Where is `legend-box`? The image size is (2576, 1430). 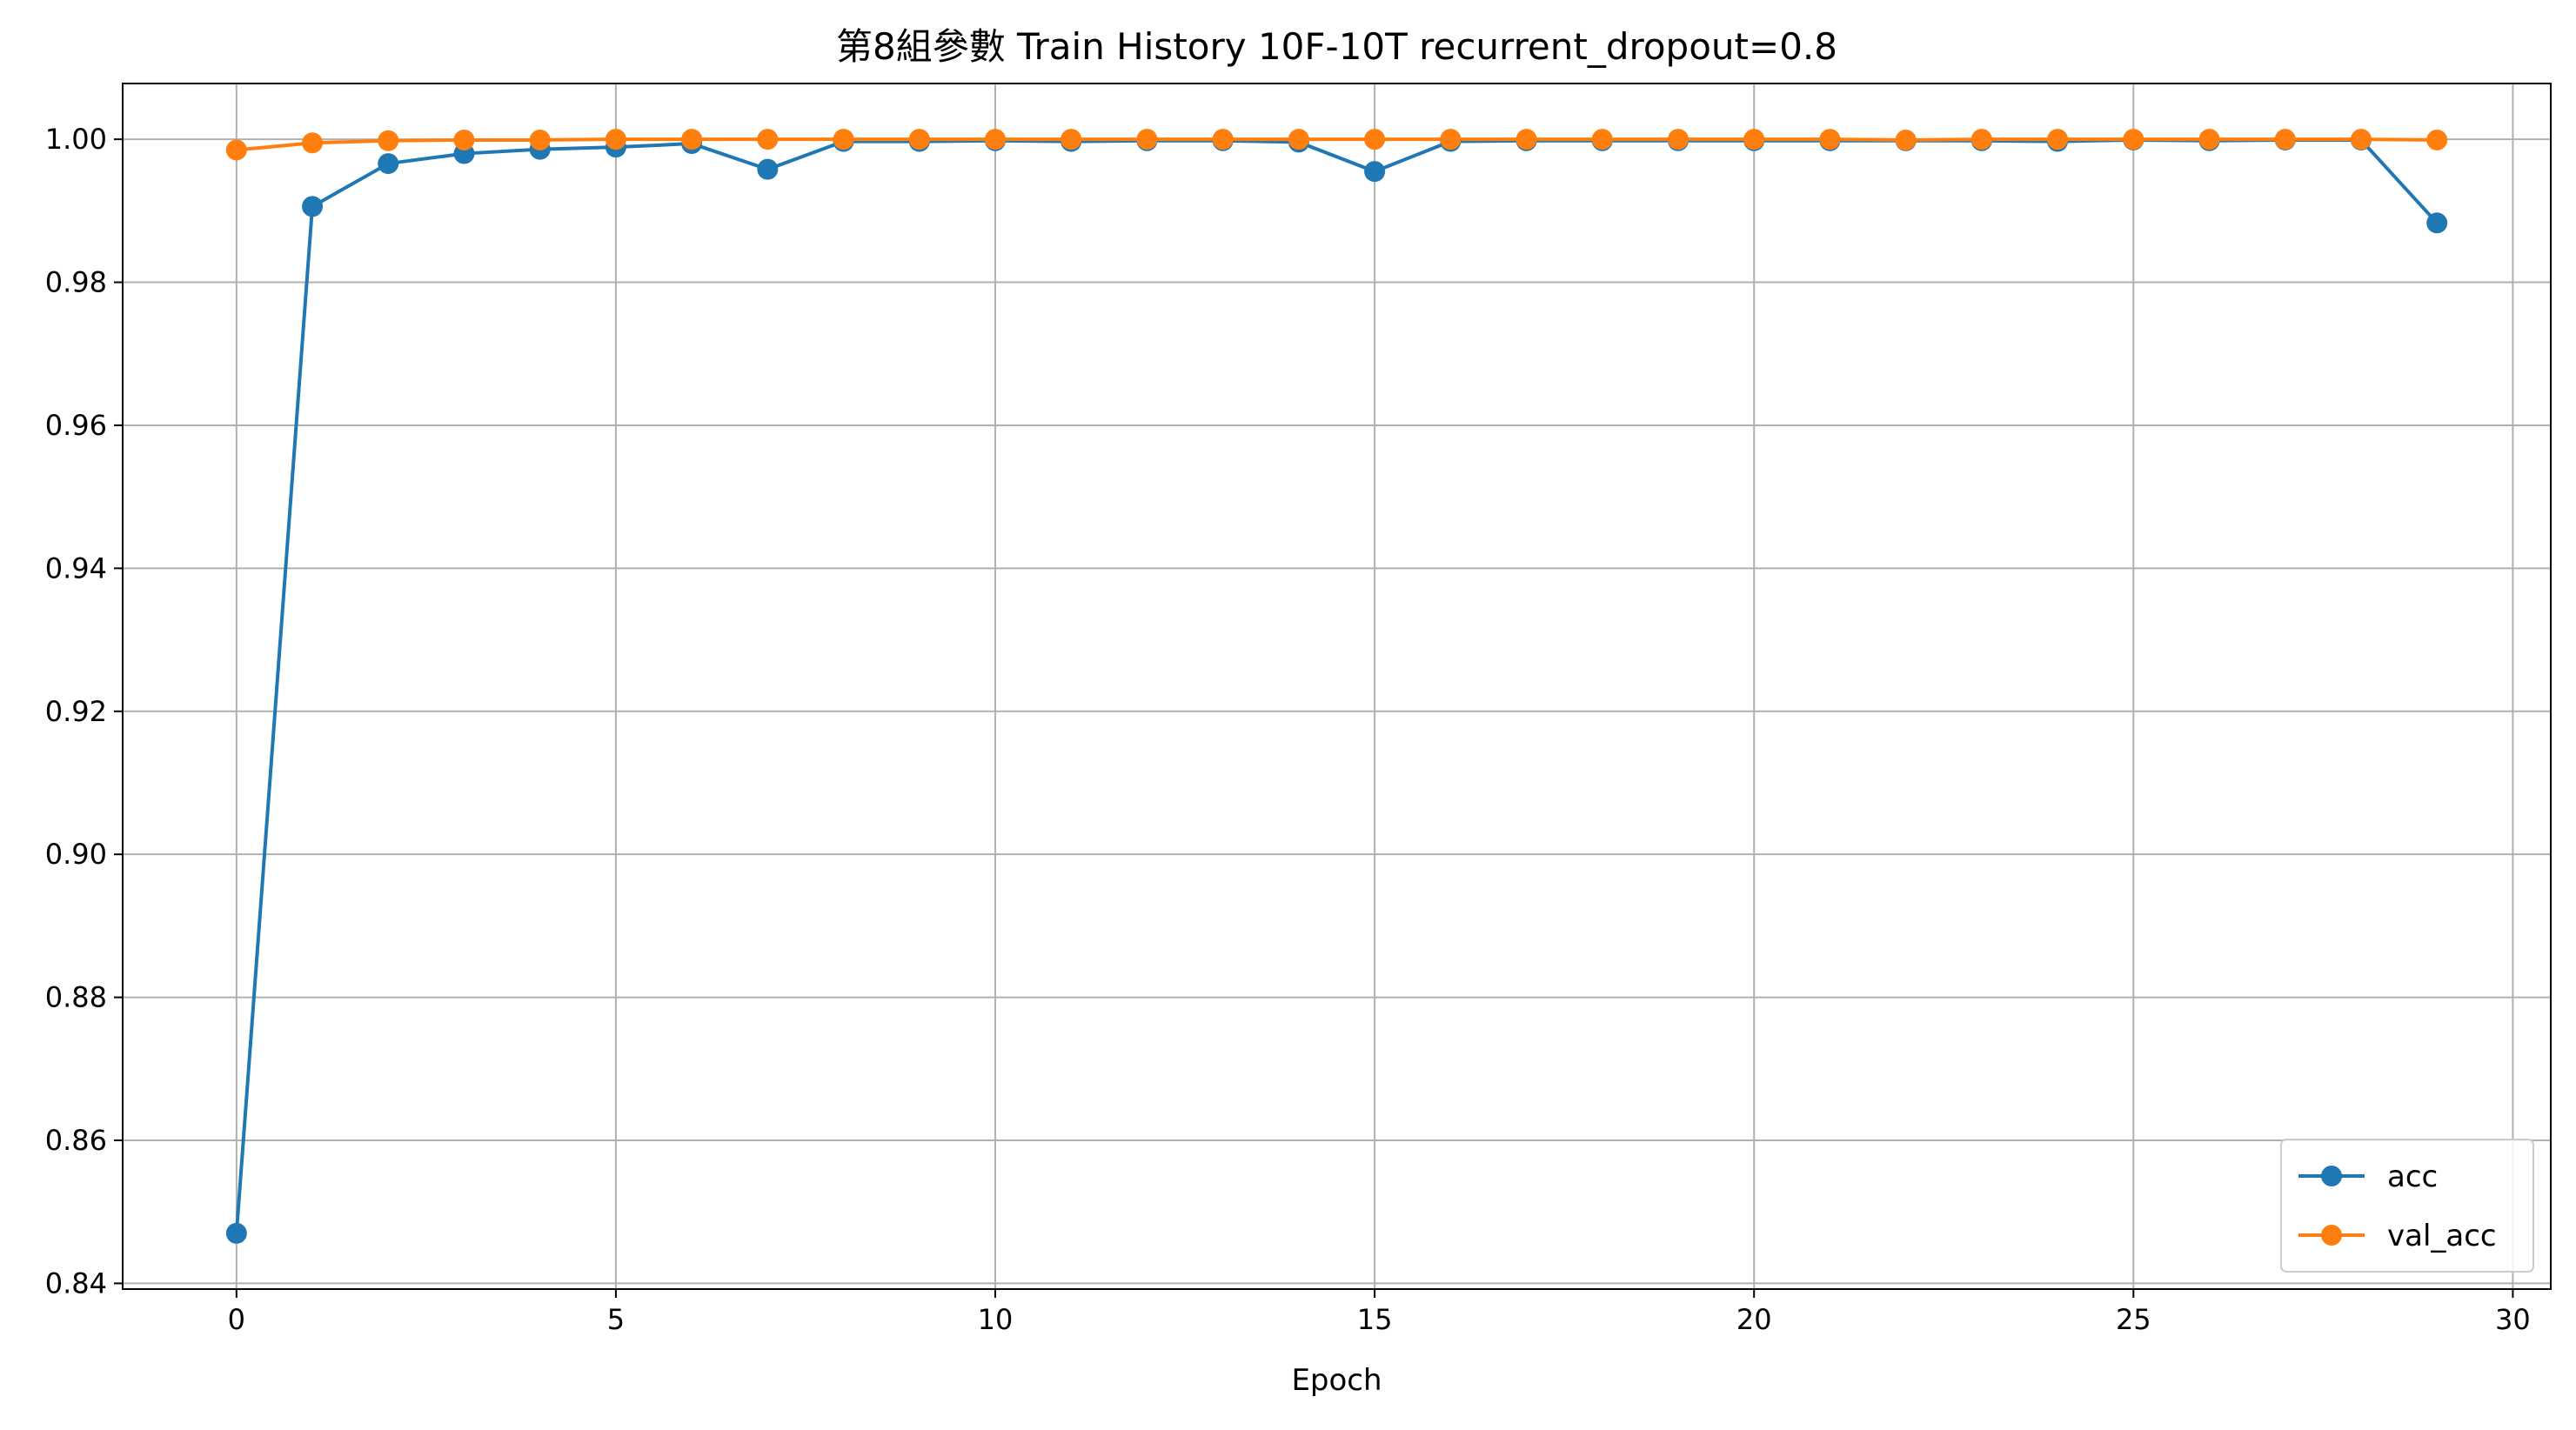 legend-box is located at coordinates (2407, 1206).